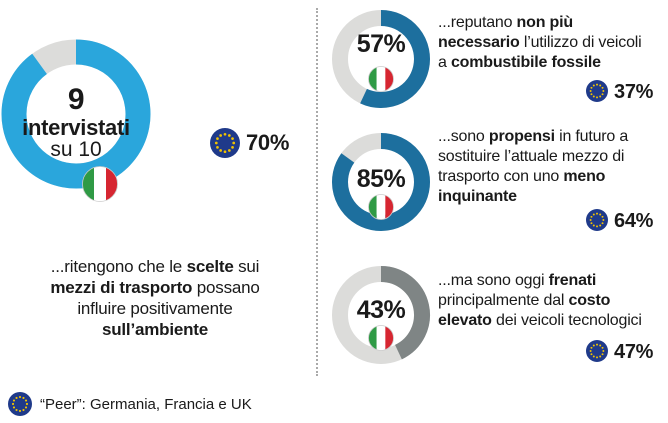  Describe the element at coordinates (381, 310) in the screenshot. I see `donut-3-percentage: 43%` at that location.